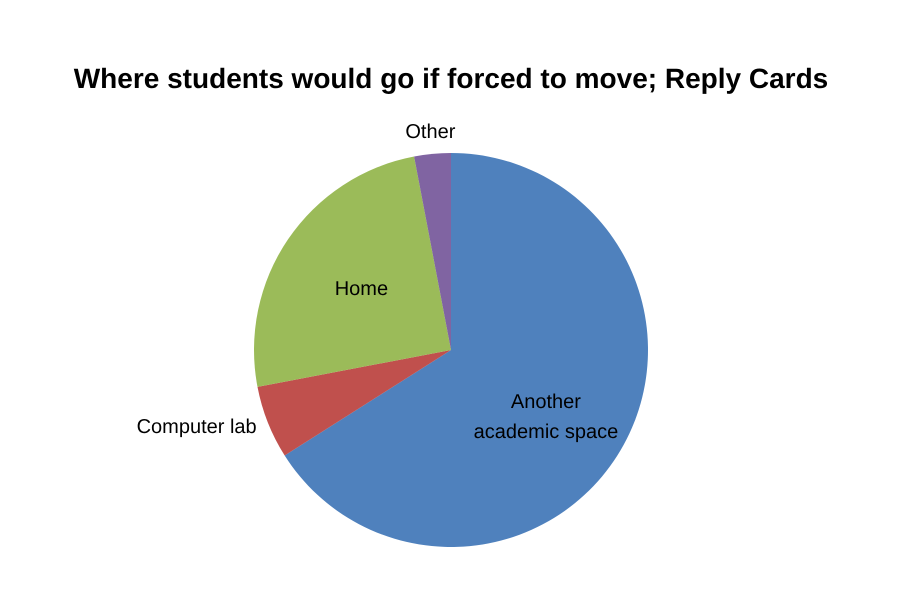 Image resolution: width=902 pixels, height=590 pixels. I want to click on slice-label: Another academic space, so click(546, 417).